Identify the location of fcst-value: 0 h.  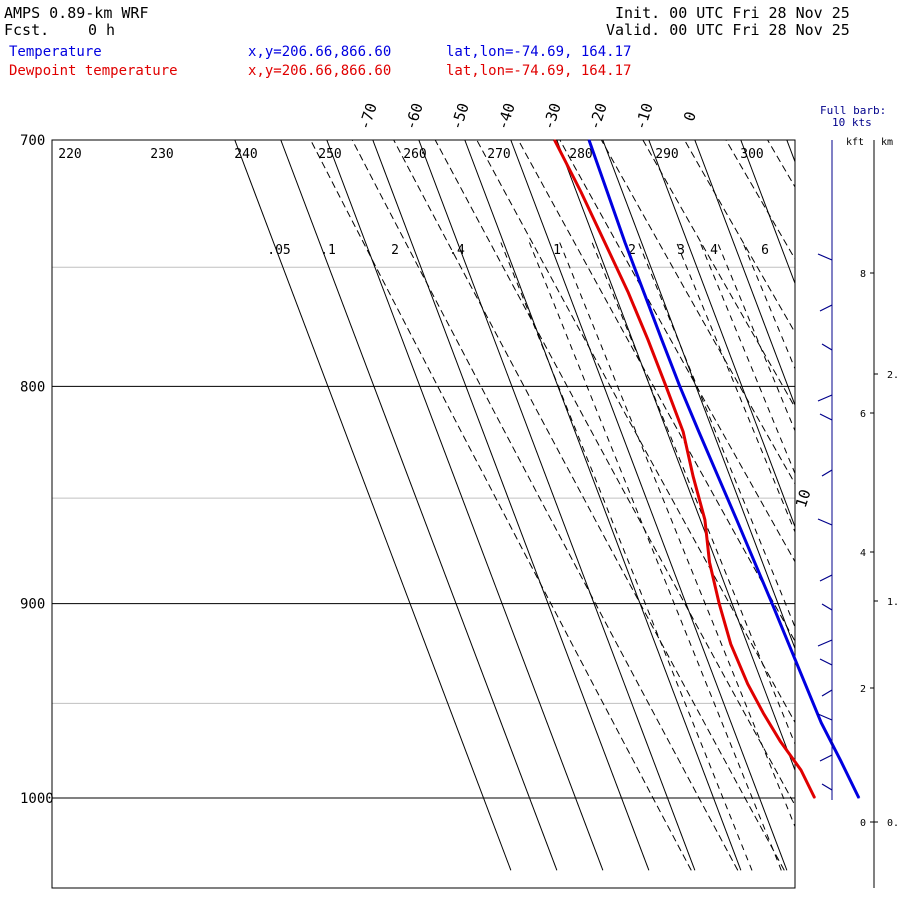
(102, 30).